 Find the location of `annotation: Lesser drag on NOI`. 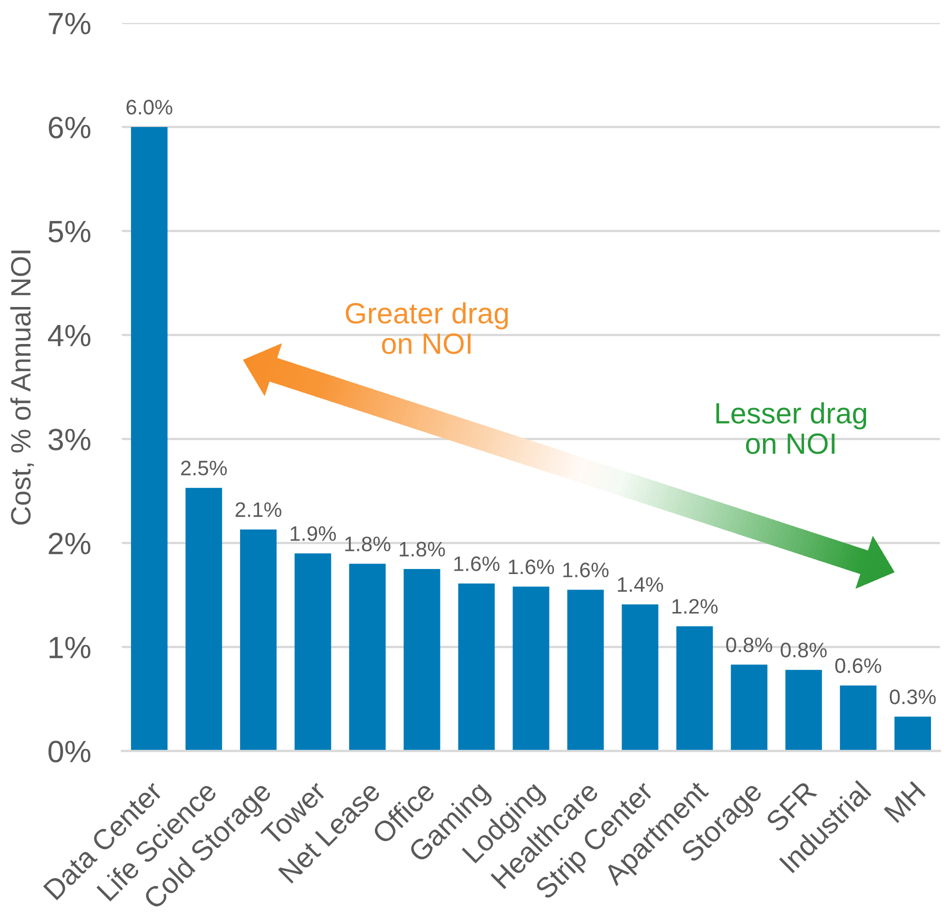

annotation: Lesser drag on NOI is located at coordinates (791, 428).